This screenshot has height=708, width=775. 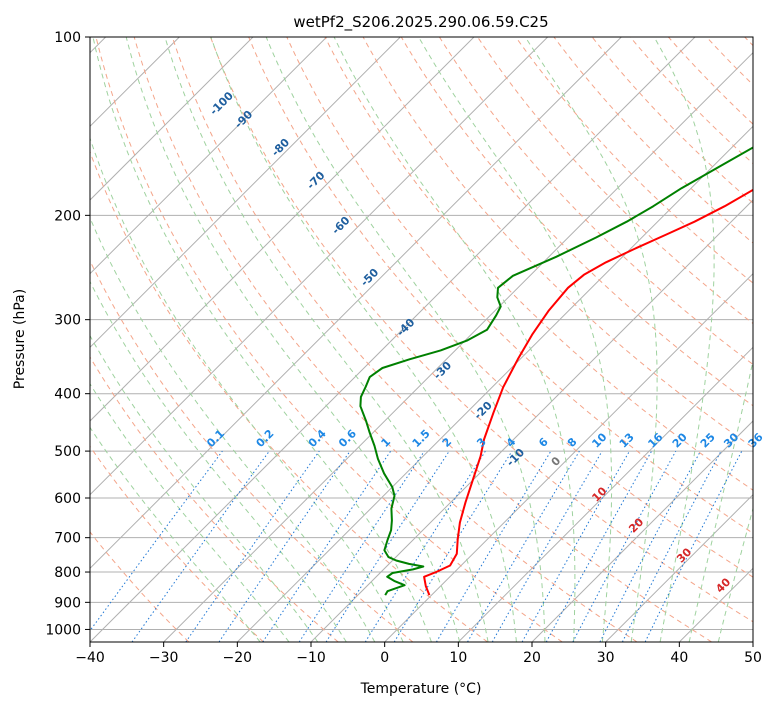 What do you see at coordinates (311, 658) in the screenshot?
I see `x-tick-label: −10` at bounding box center [311, 658].